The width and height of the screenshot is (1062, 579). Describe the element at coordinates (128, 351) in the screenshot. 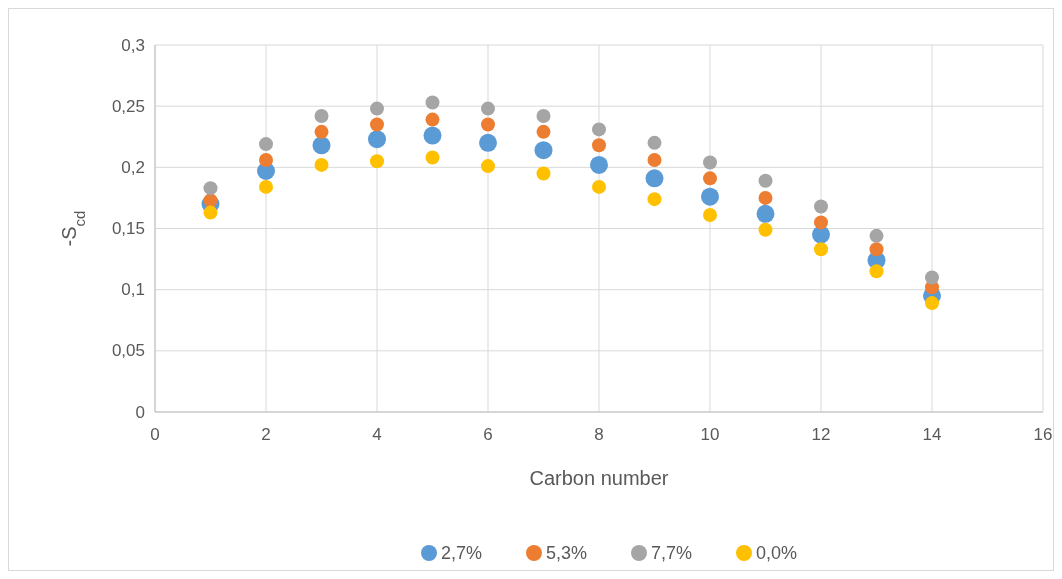

I see `y-tick-label: 0,05` at that location.